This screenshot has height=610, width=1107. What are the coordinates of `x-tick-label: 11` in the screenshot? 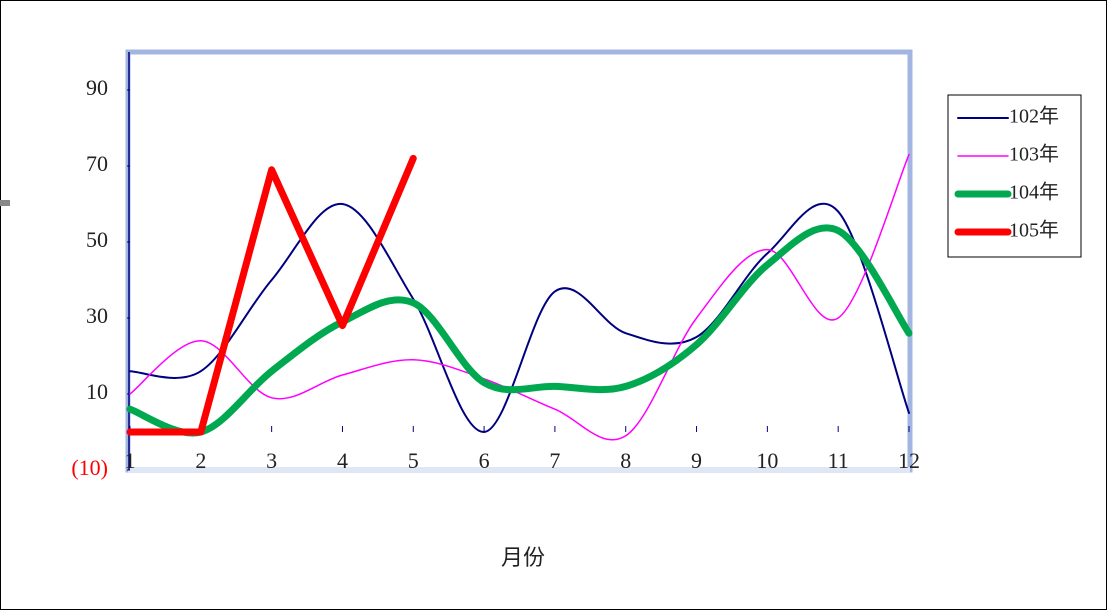 It's located at (838, 460).